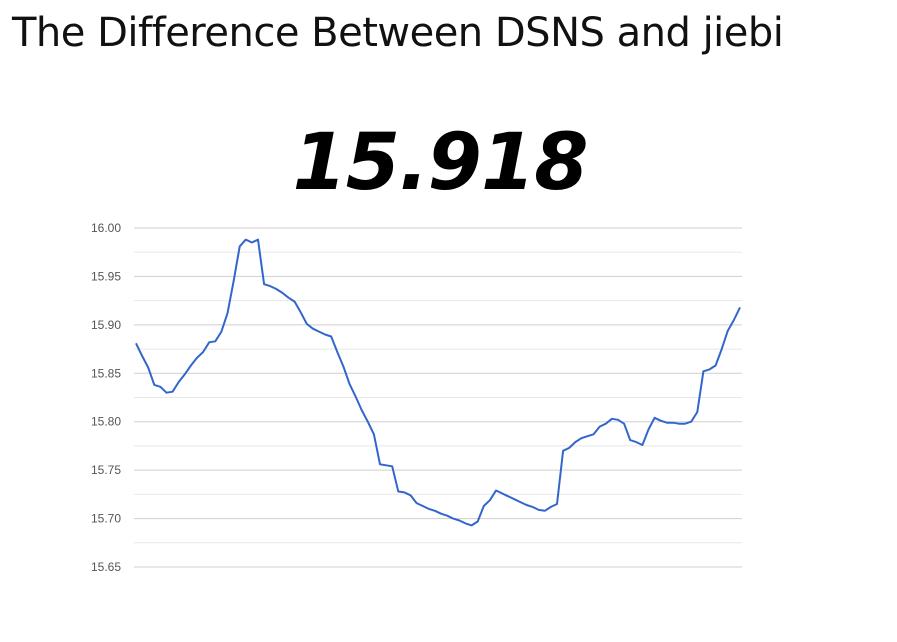 Image resolution: width=897 pixels, height=642 pixels. What do you see at coordinates (106, 397) in the screenshot?
I see `chart-y-axis: 16.00 15.95 15.90 15.85 15.80 15.75 15.70 15.65` at bounding box center [106, 397].